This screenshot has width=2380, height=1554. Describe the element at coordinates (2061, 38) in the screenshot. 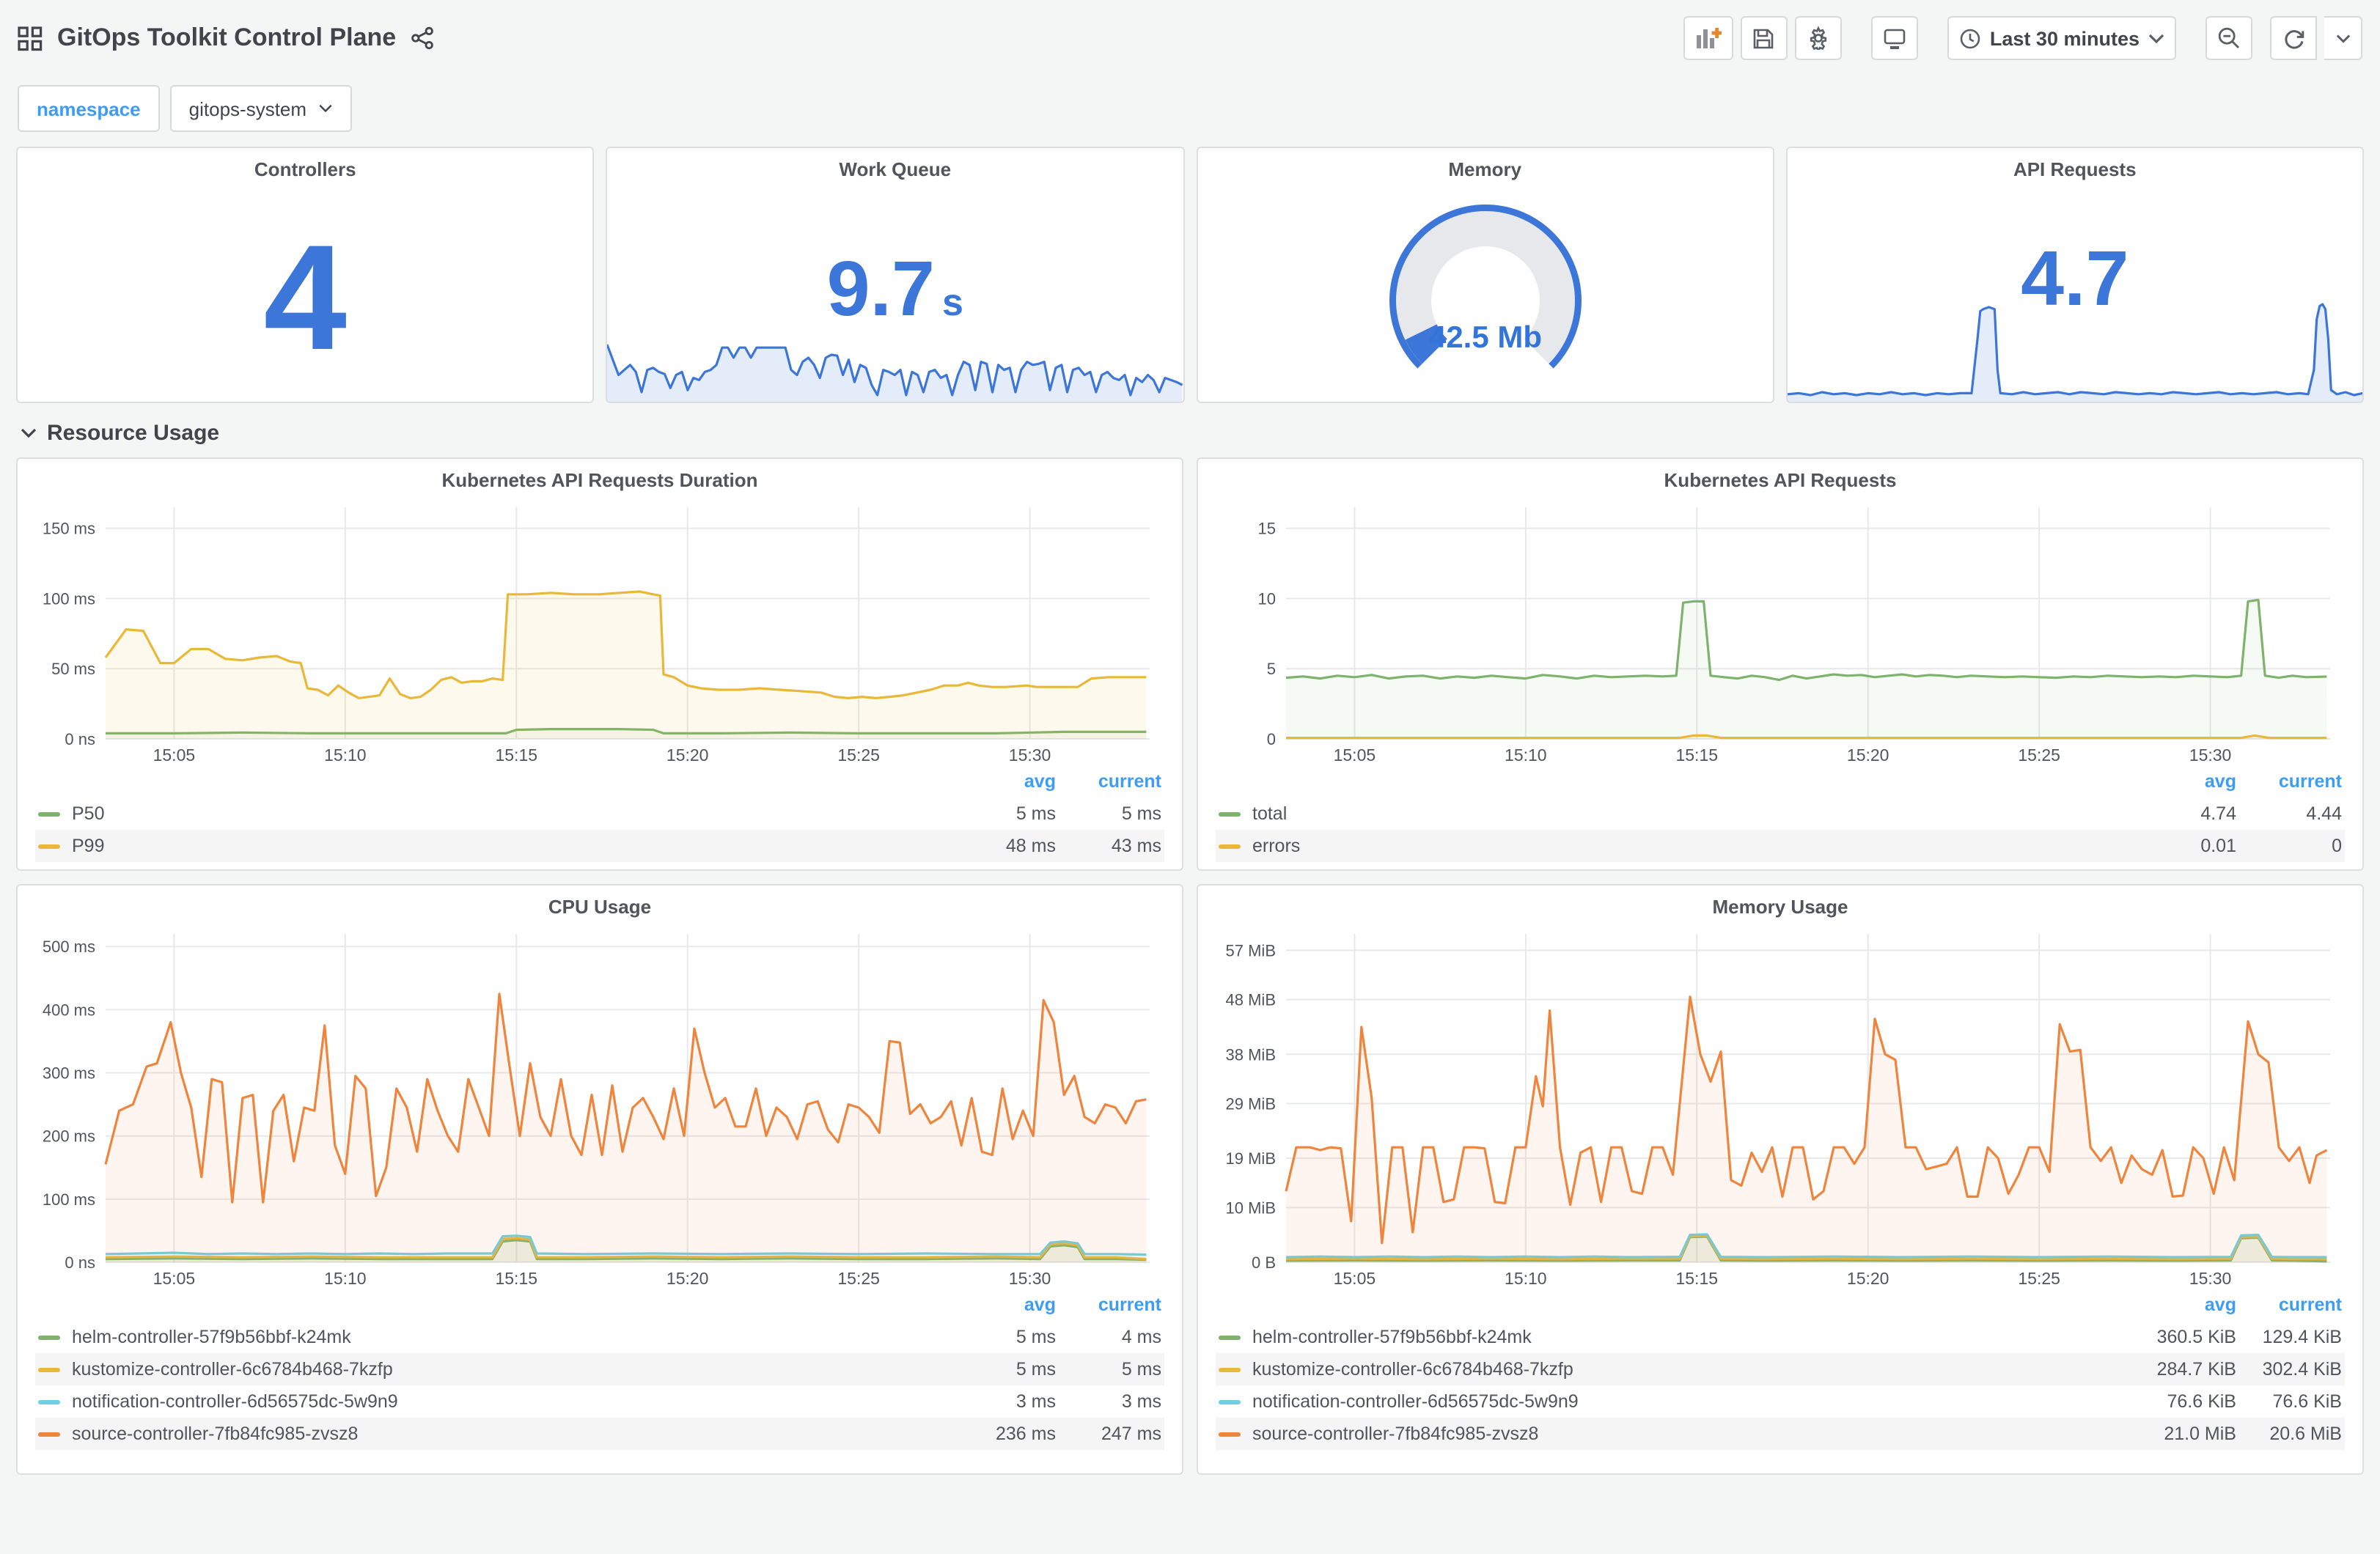

I see `time-range-button: Last 30 minutes` at that location.